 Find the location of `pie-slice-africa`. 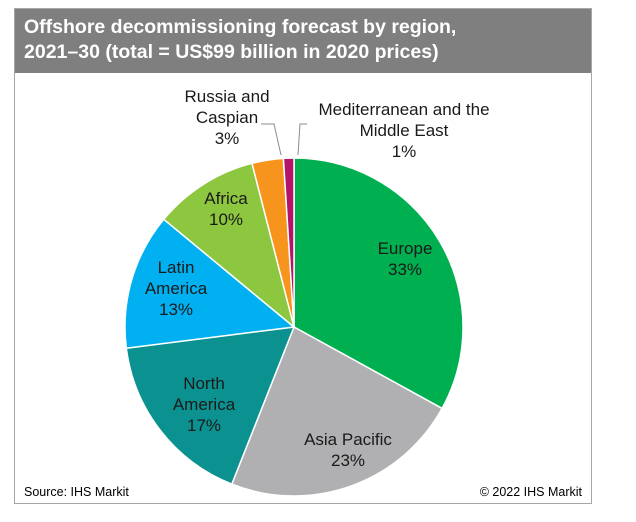

pie-slice-africa is located at coordinates (229, 246).